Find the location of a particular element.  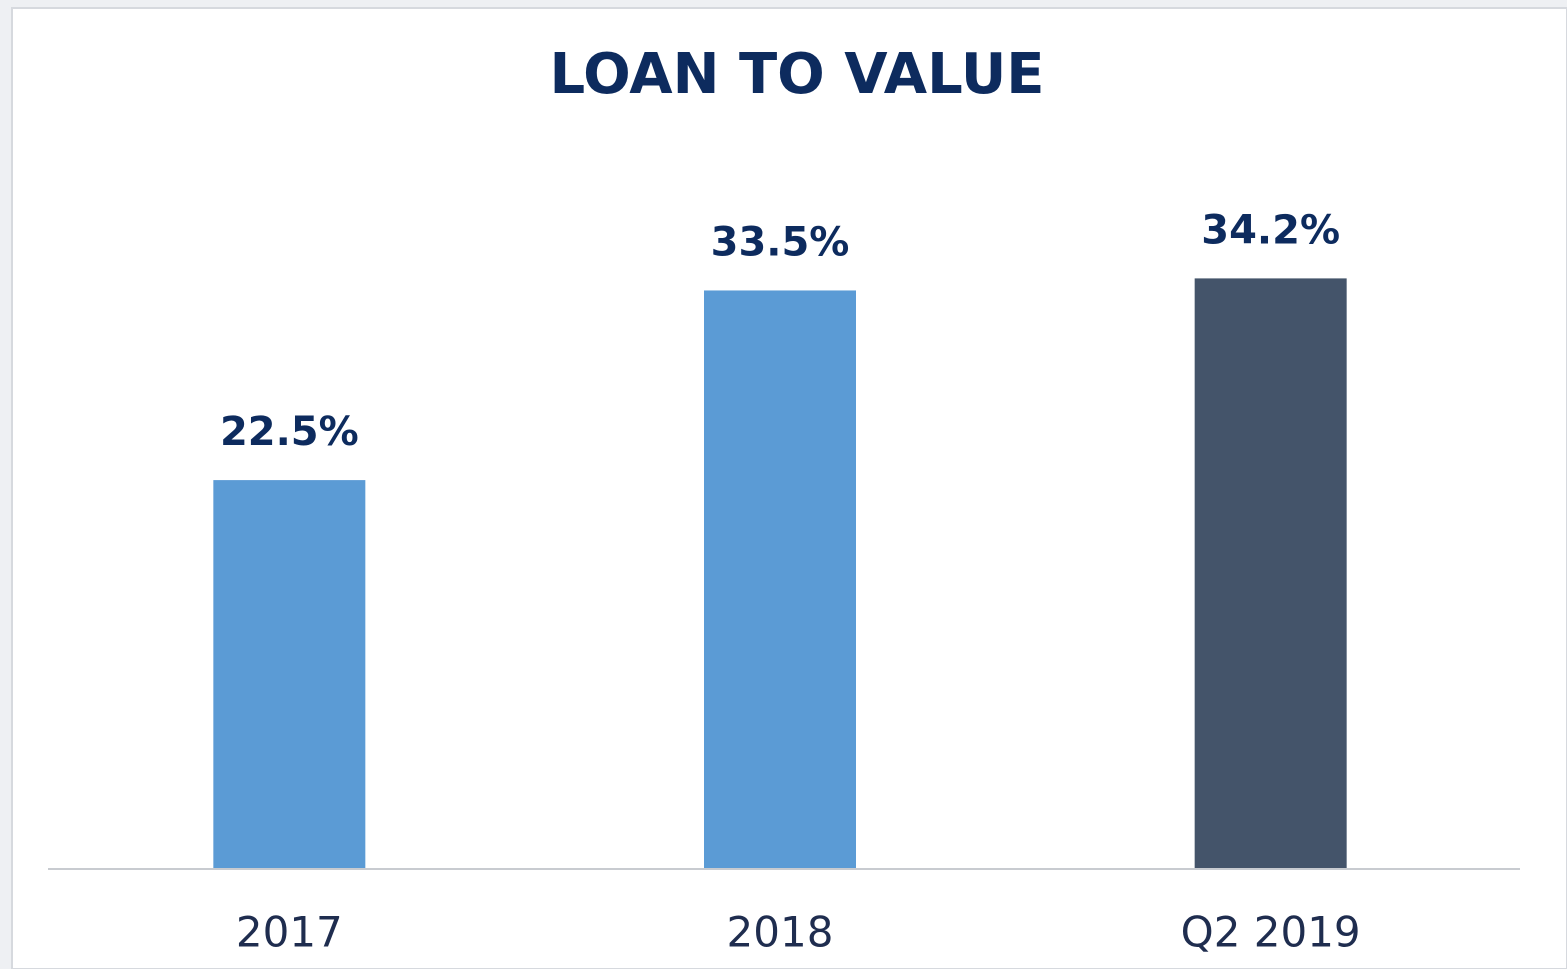

x-tick-label: 2018 is located at coordinates (780, 932).